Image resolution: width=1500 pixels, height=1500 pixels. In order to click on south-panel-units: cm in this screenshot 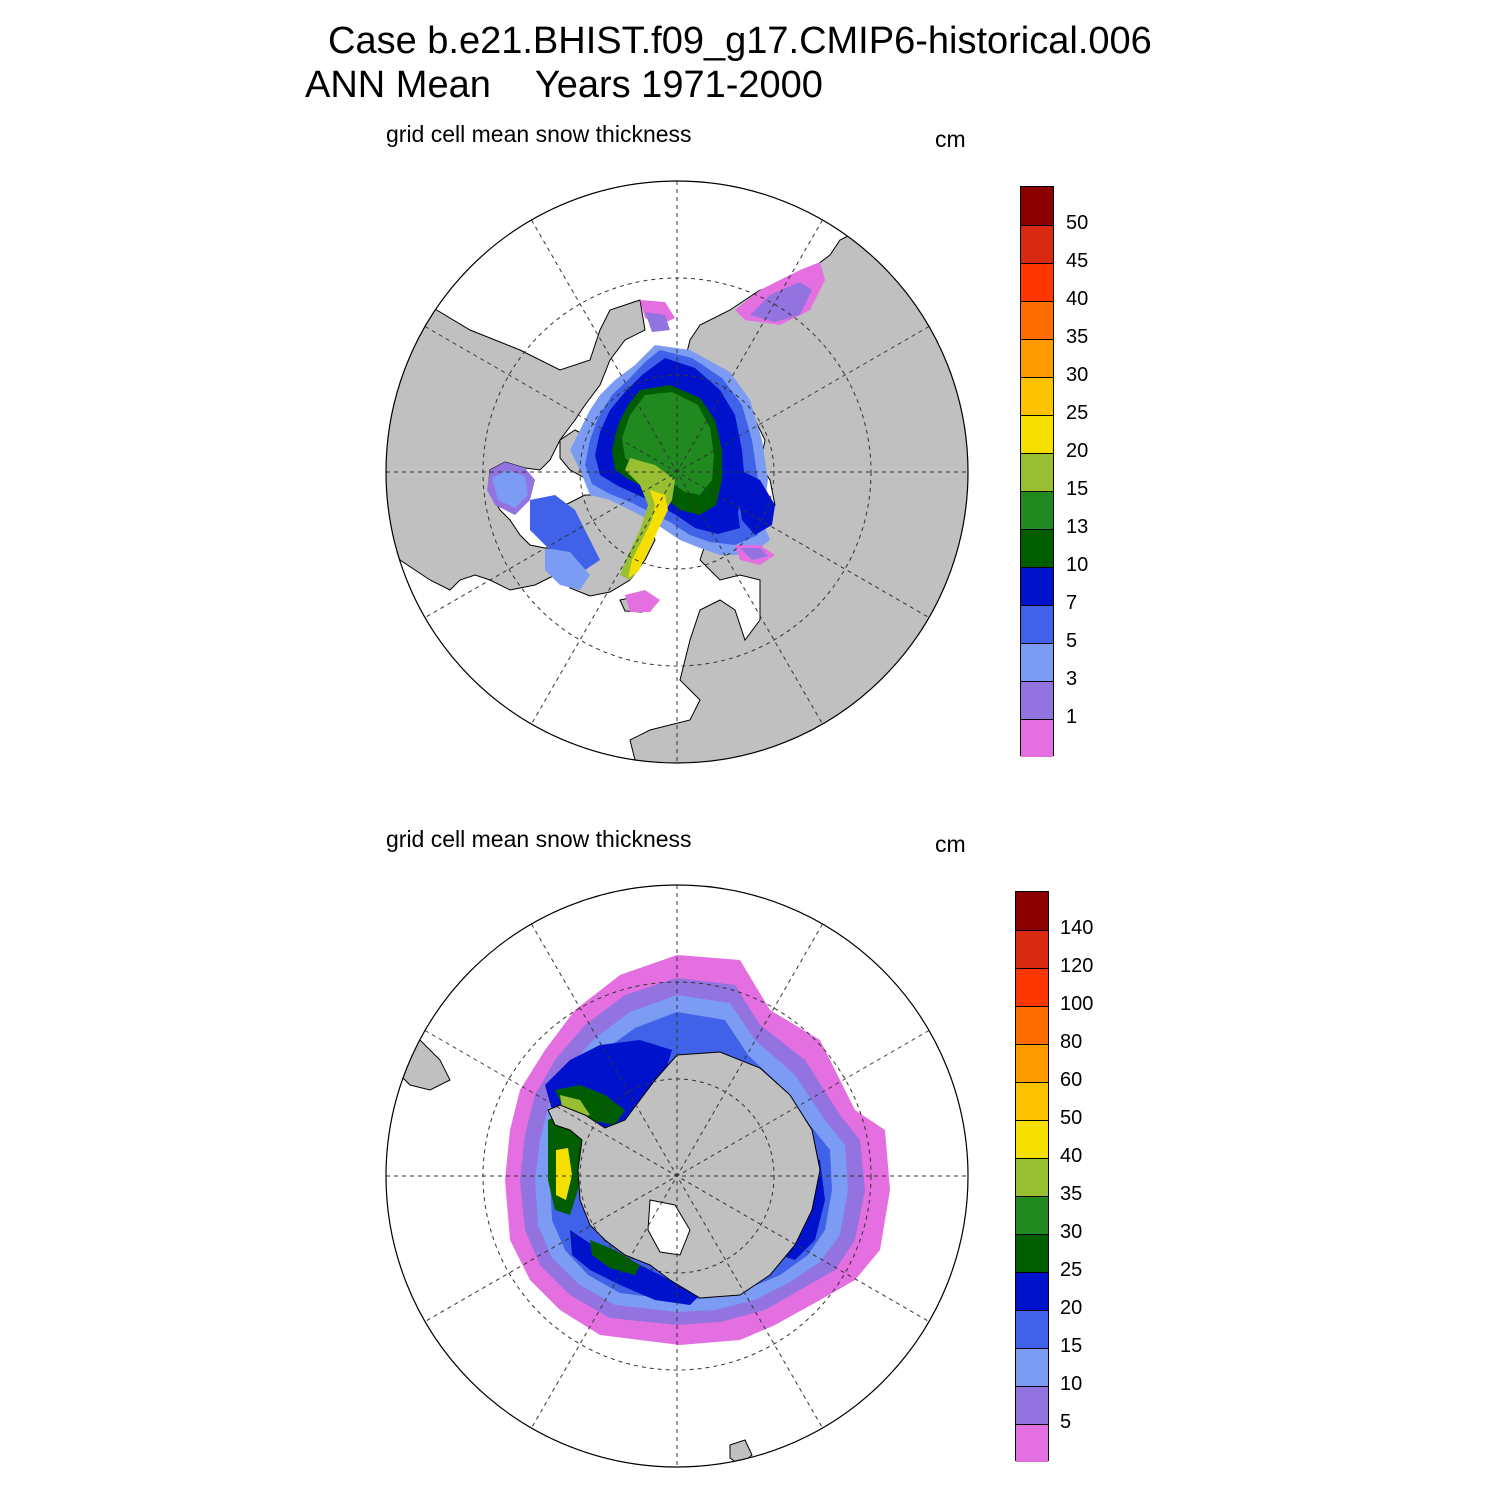, I will do `click(950, 844)`.